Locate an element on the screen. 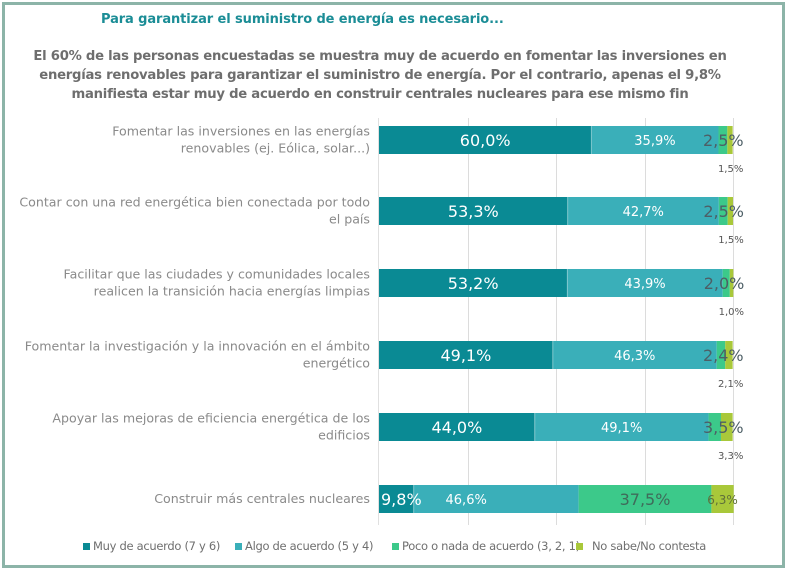 Image resolution: width=790 pixels, height=570 pixels. legend-label: Poco o nada de acuerdo (3, 2, 1) is located at coordinates (491, 546).